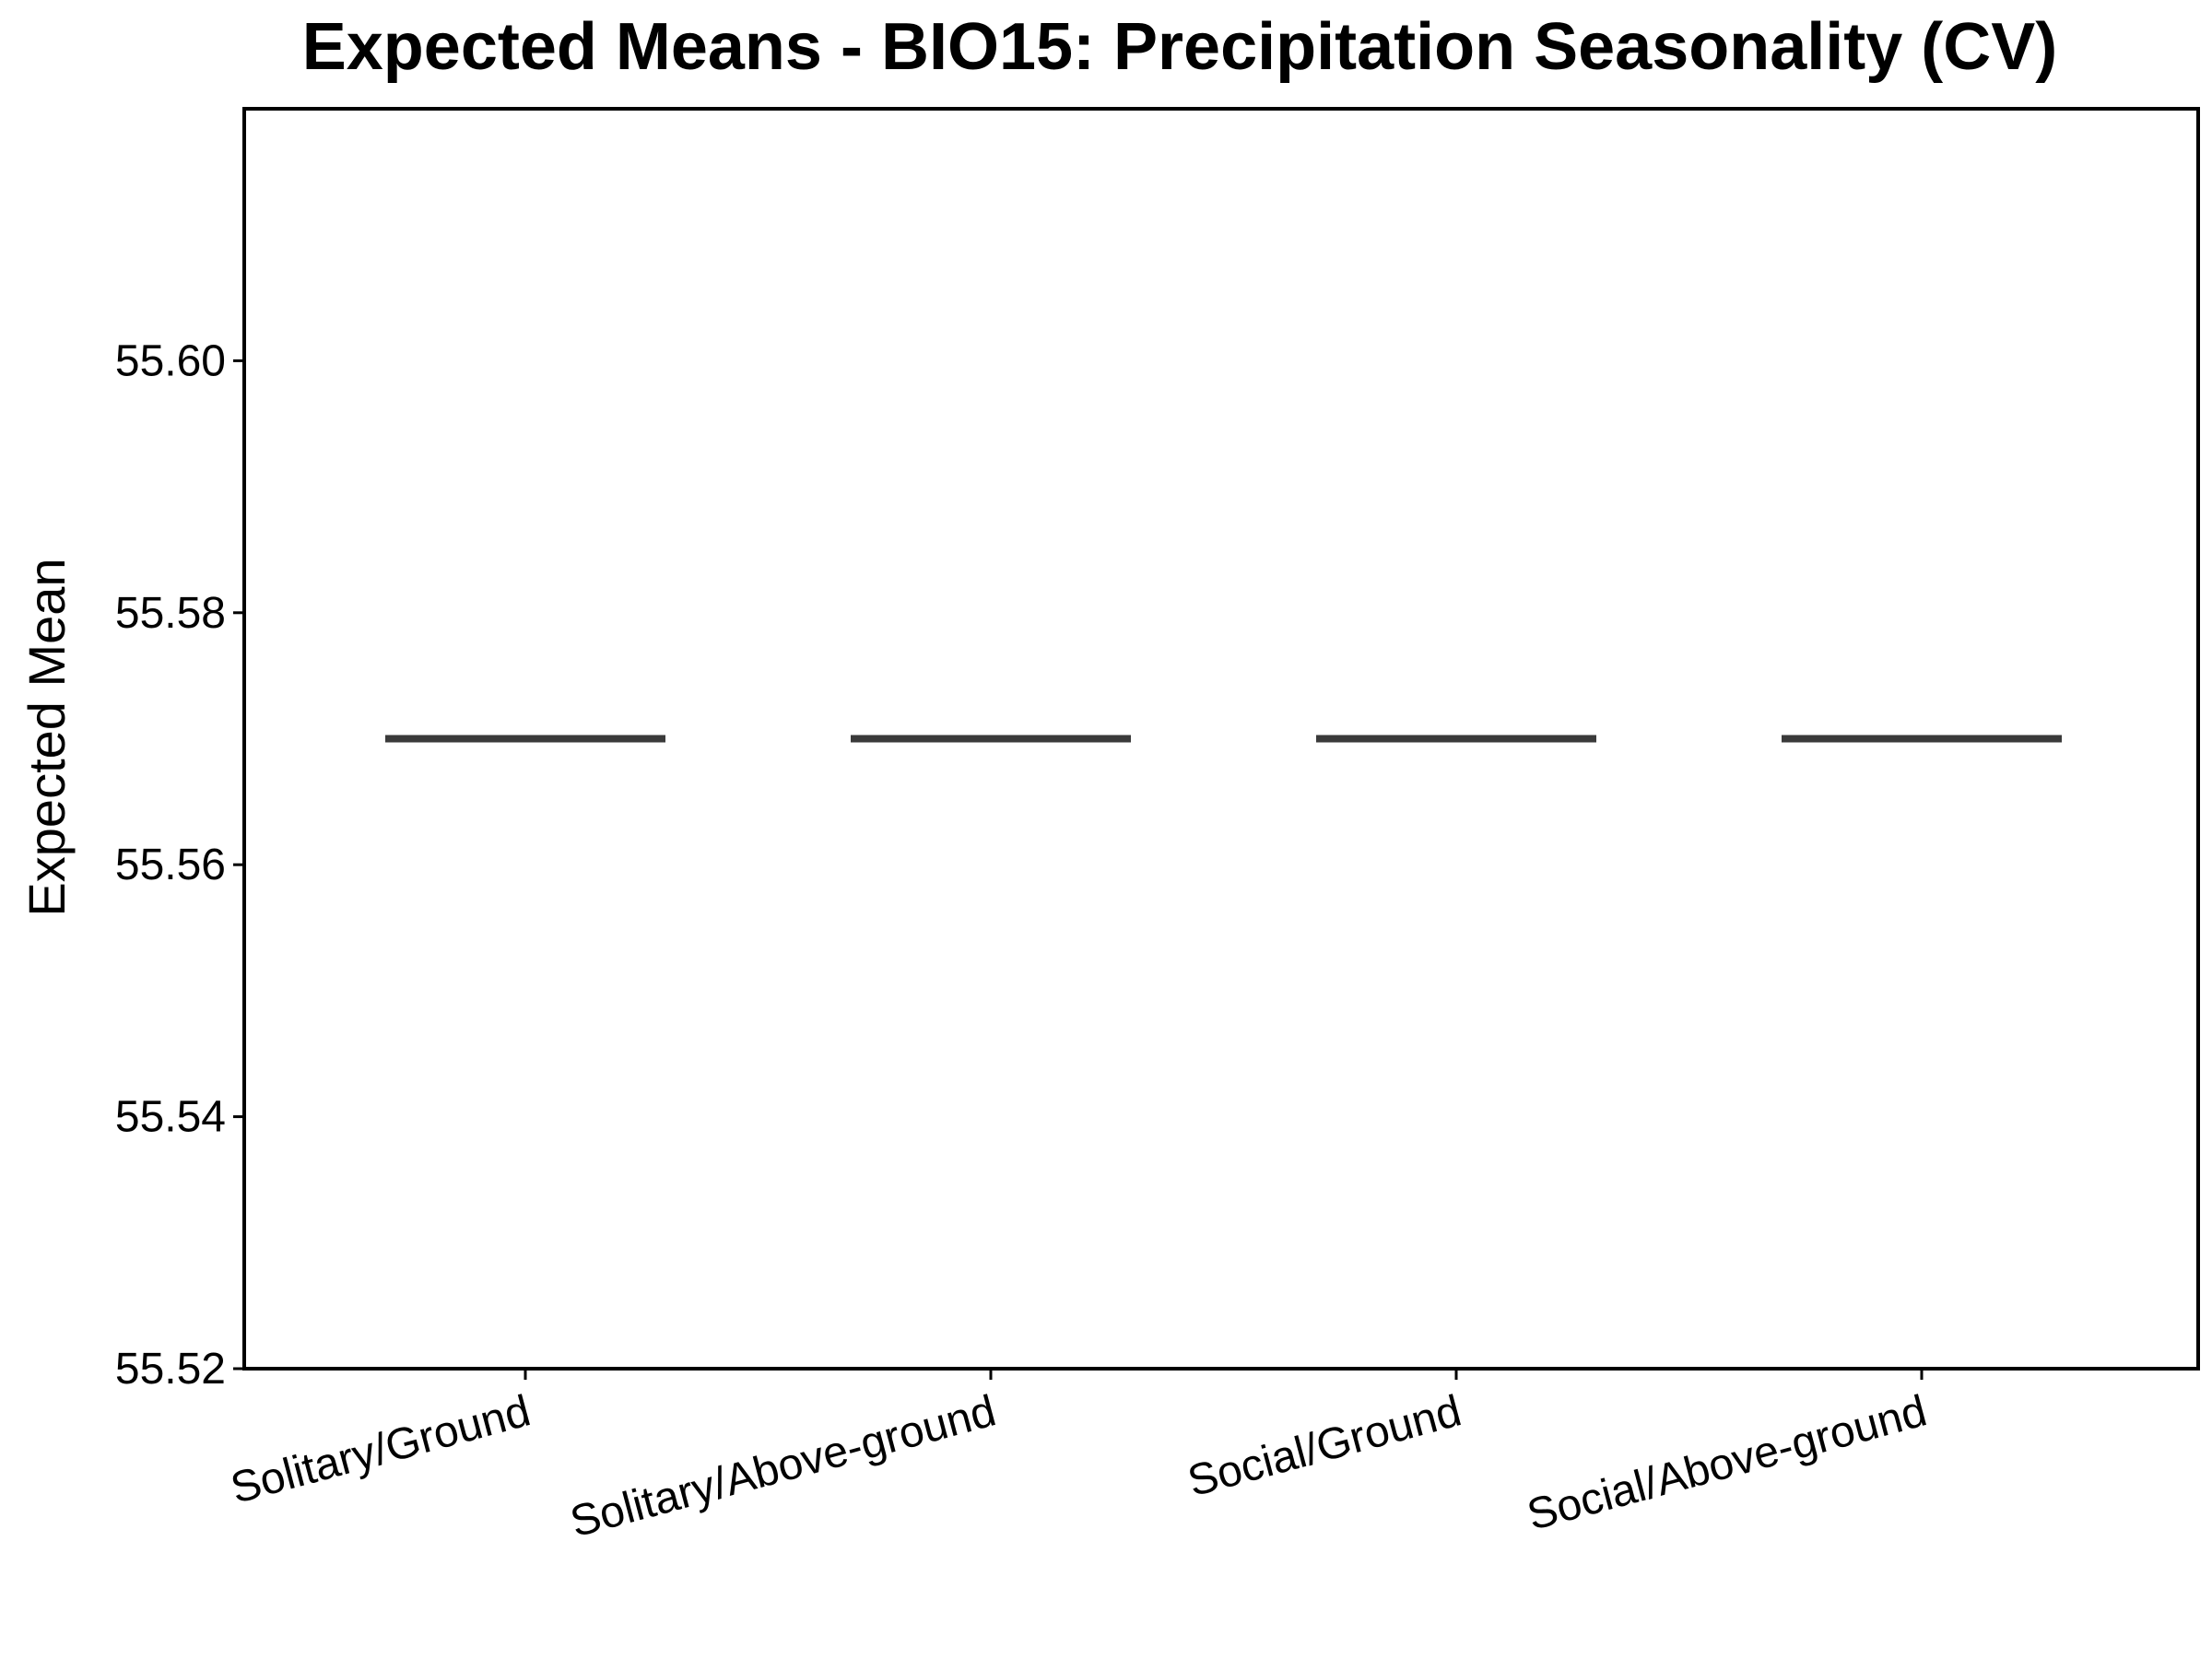 The width and height of the screenshot is (2212, 1659). Describe the element at coordinates (170, 865) in the screenshot. I see `y-tick-label: 55.56` at that location.